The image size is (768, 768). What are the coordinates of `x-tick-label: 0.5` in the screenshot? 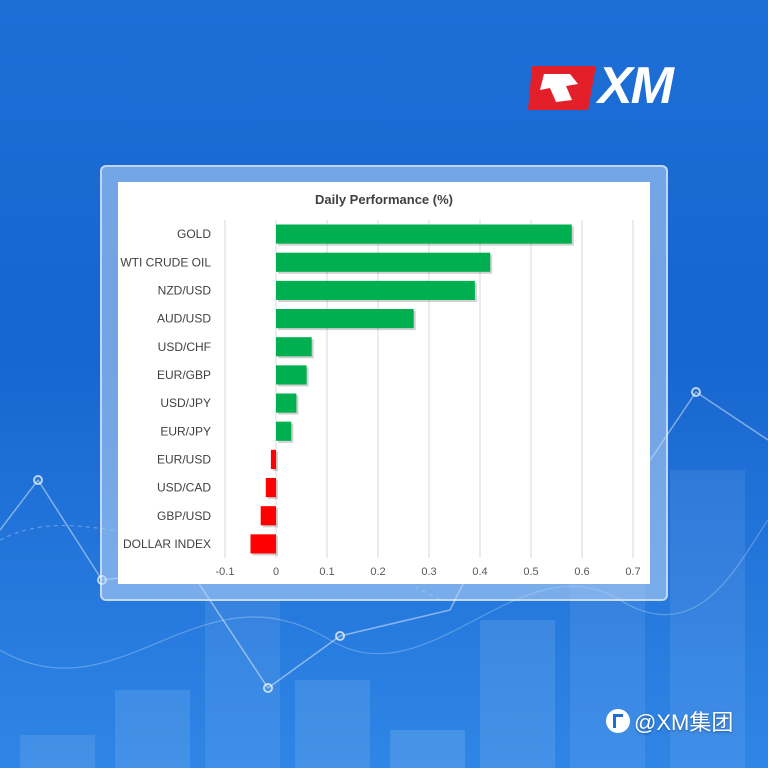 It's located at (530, 572).